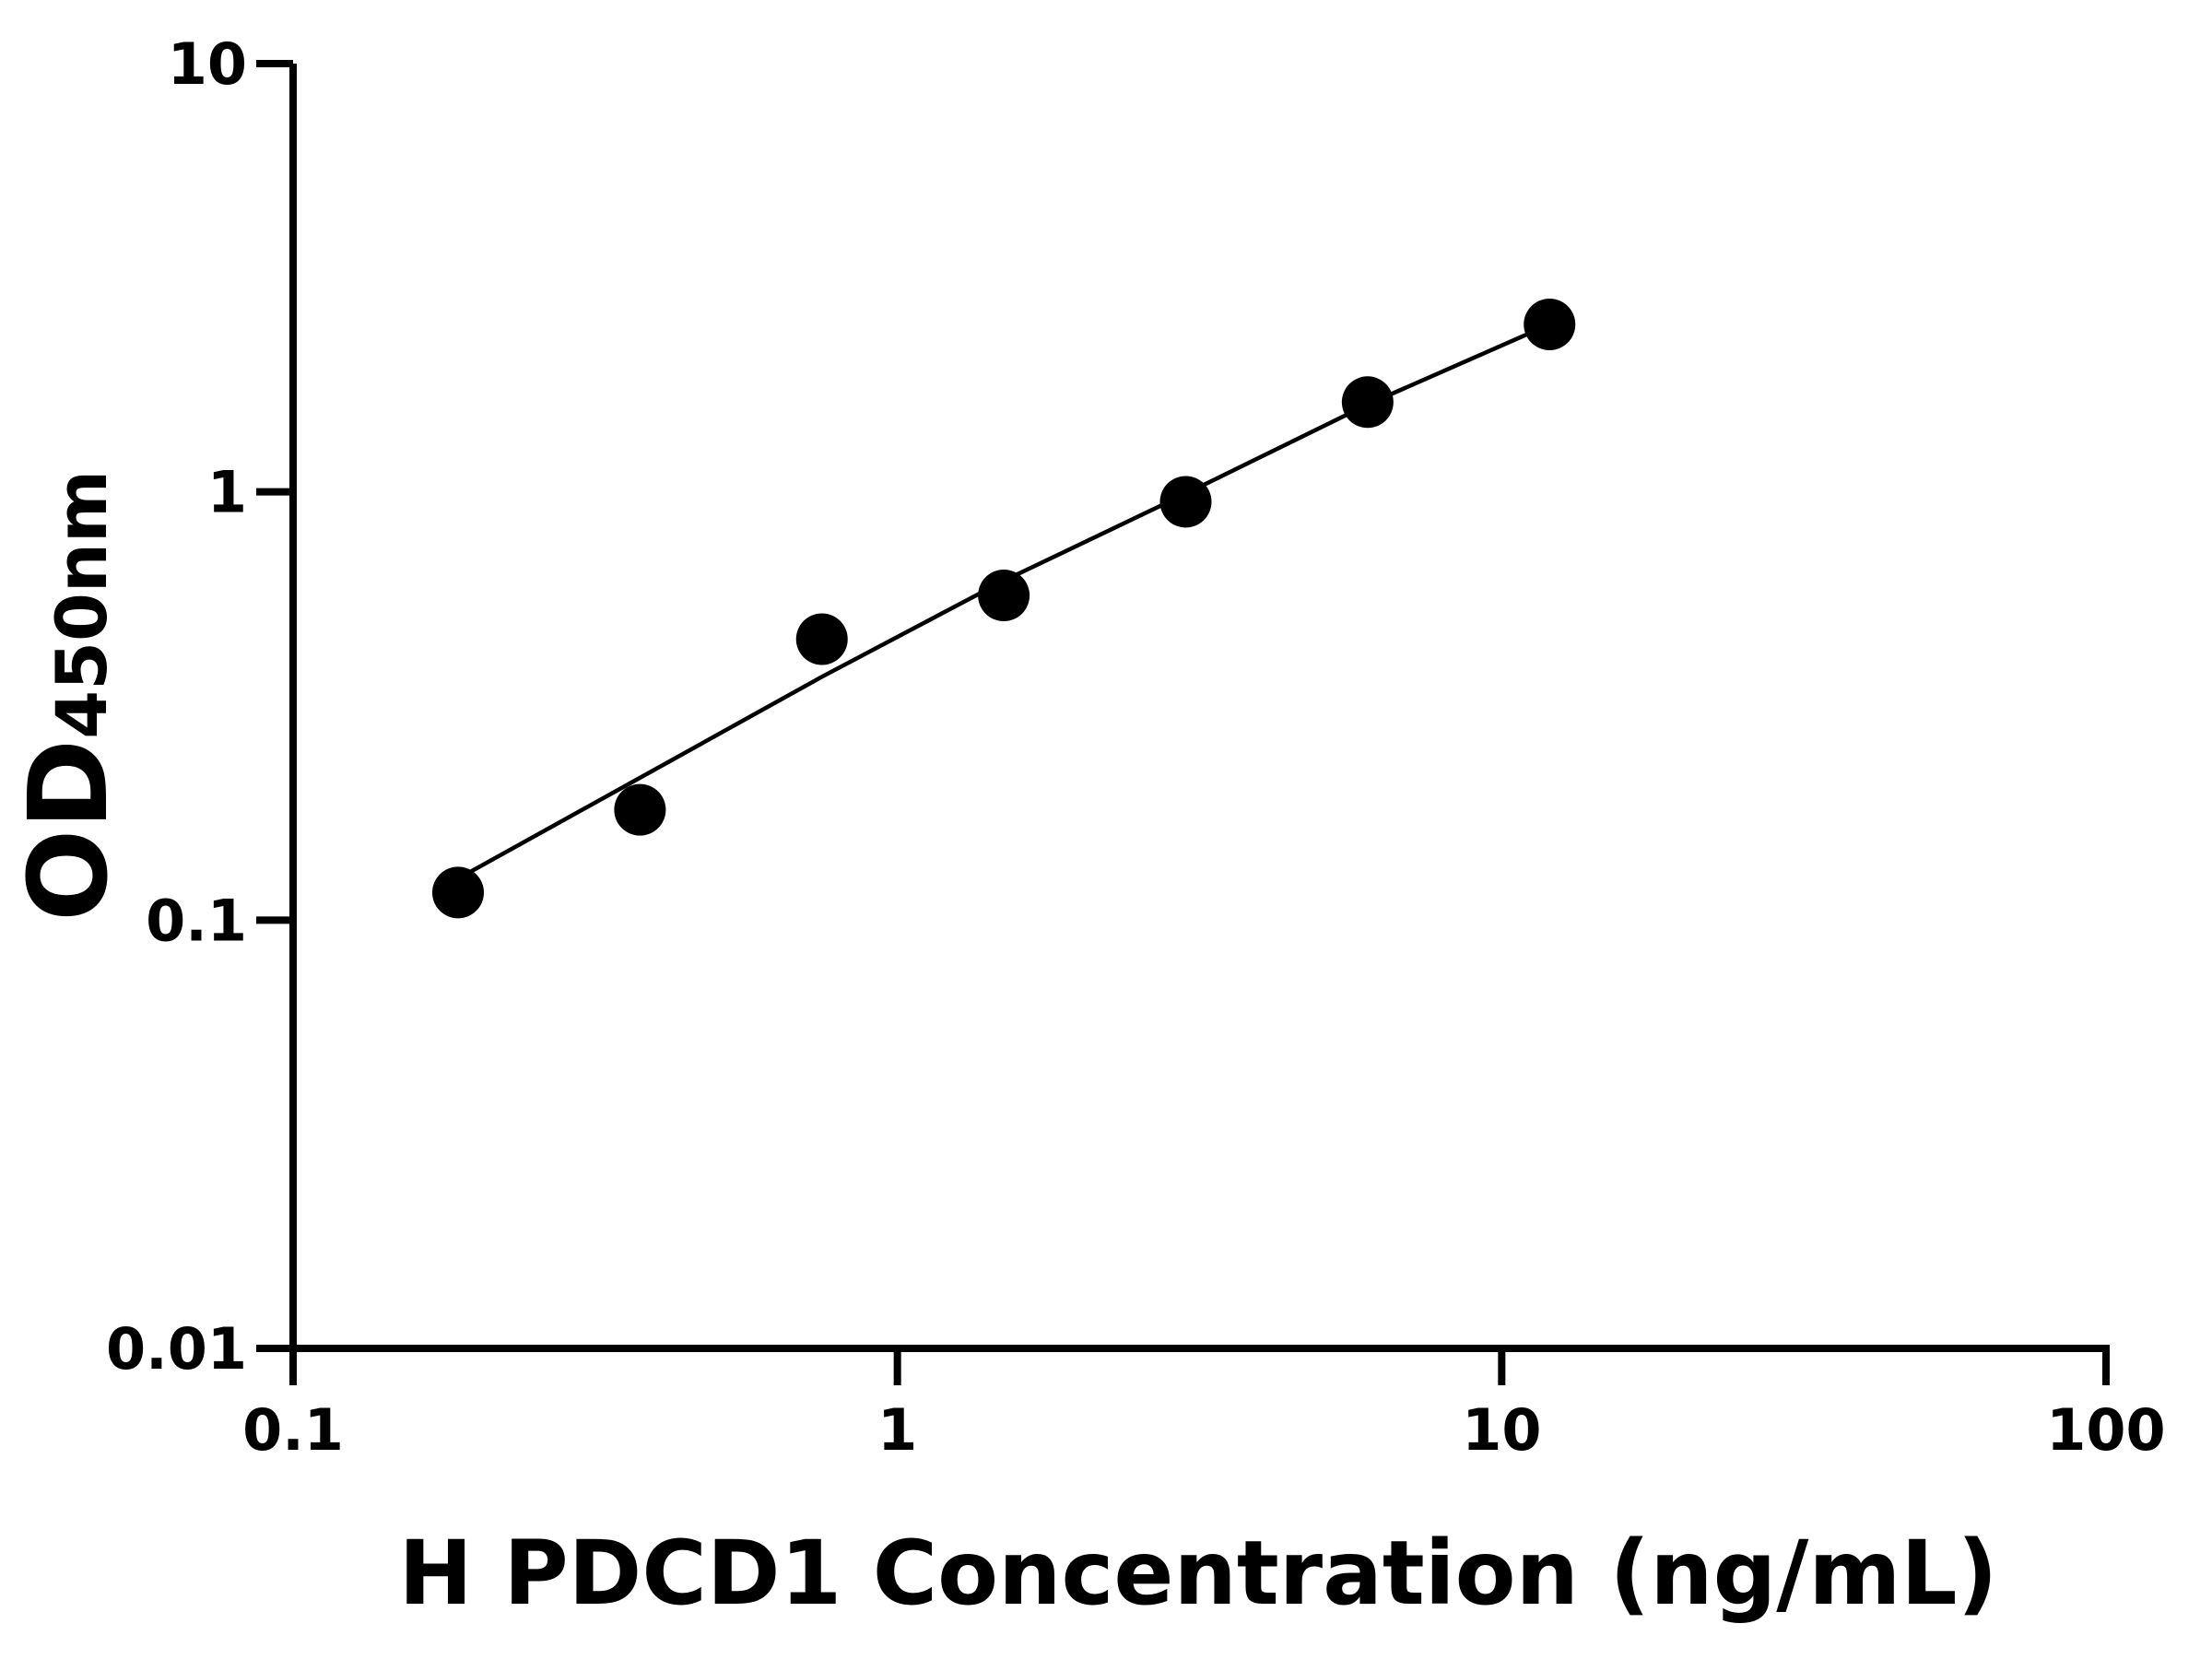  What do you see at coordinates (68, 830) in the screenshot?
I see `y-axis-title-main: OD` at bounding box center [68, 830].